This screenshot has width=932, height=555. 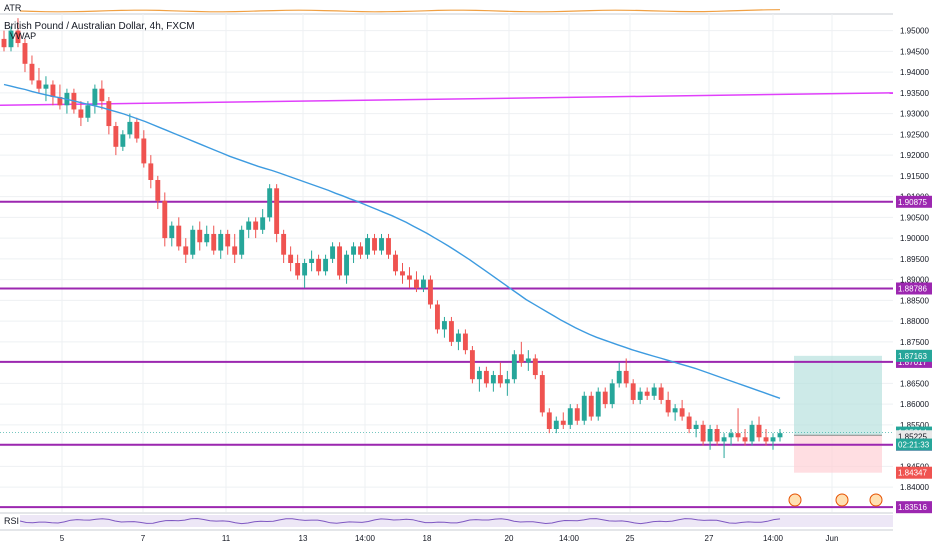 I want to click on y-tick-label: 1.90500, so click(x=914, y=217).